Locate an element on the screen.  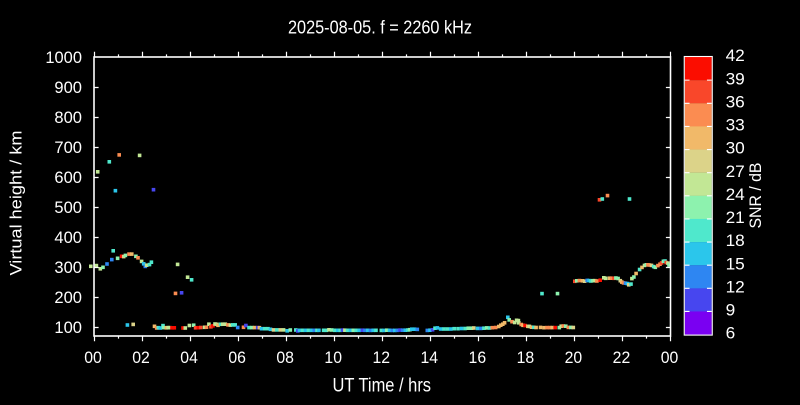
svg-text: 15 is located at coordinates (735, 263).